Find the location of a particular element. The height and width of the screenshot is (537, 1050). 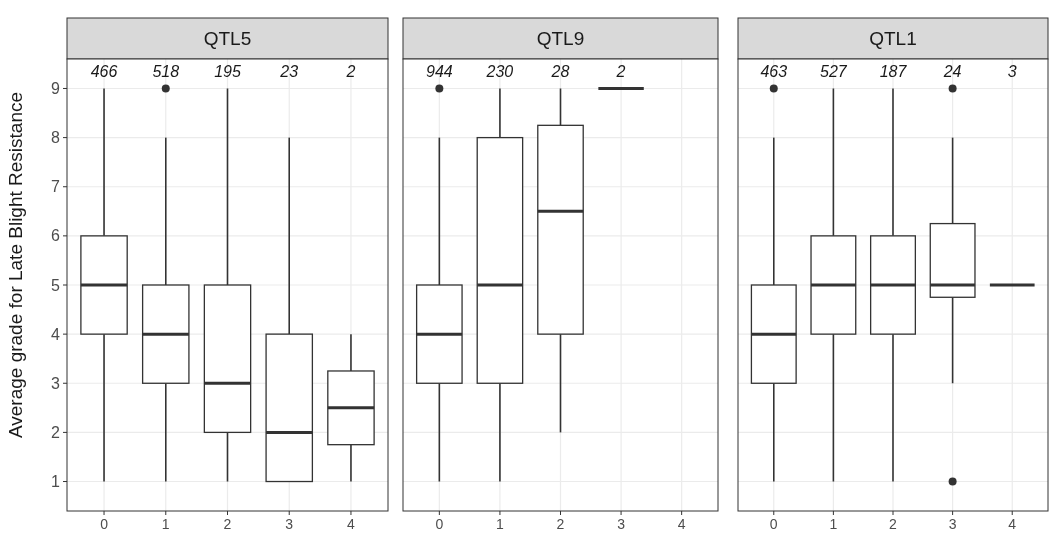

y-tick-label: 2 is located at coordinates (56, 432).